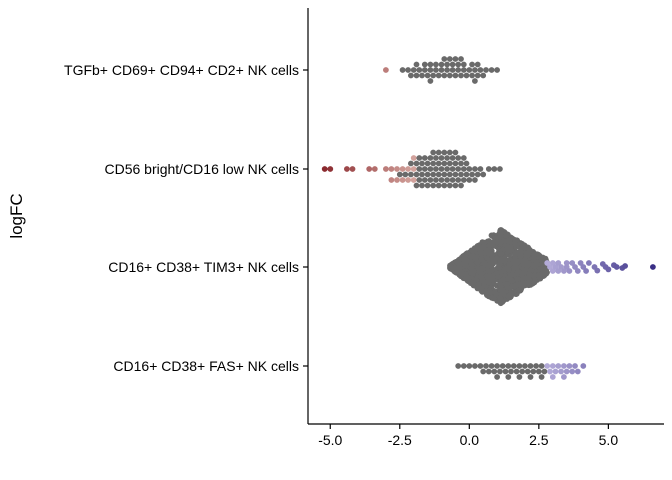  Describe the element at coordinates (330, 440) in the screenshot. I see `x-tick-label: -5.0` at that location.